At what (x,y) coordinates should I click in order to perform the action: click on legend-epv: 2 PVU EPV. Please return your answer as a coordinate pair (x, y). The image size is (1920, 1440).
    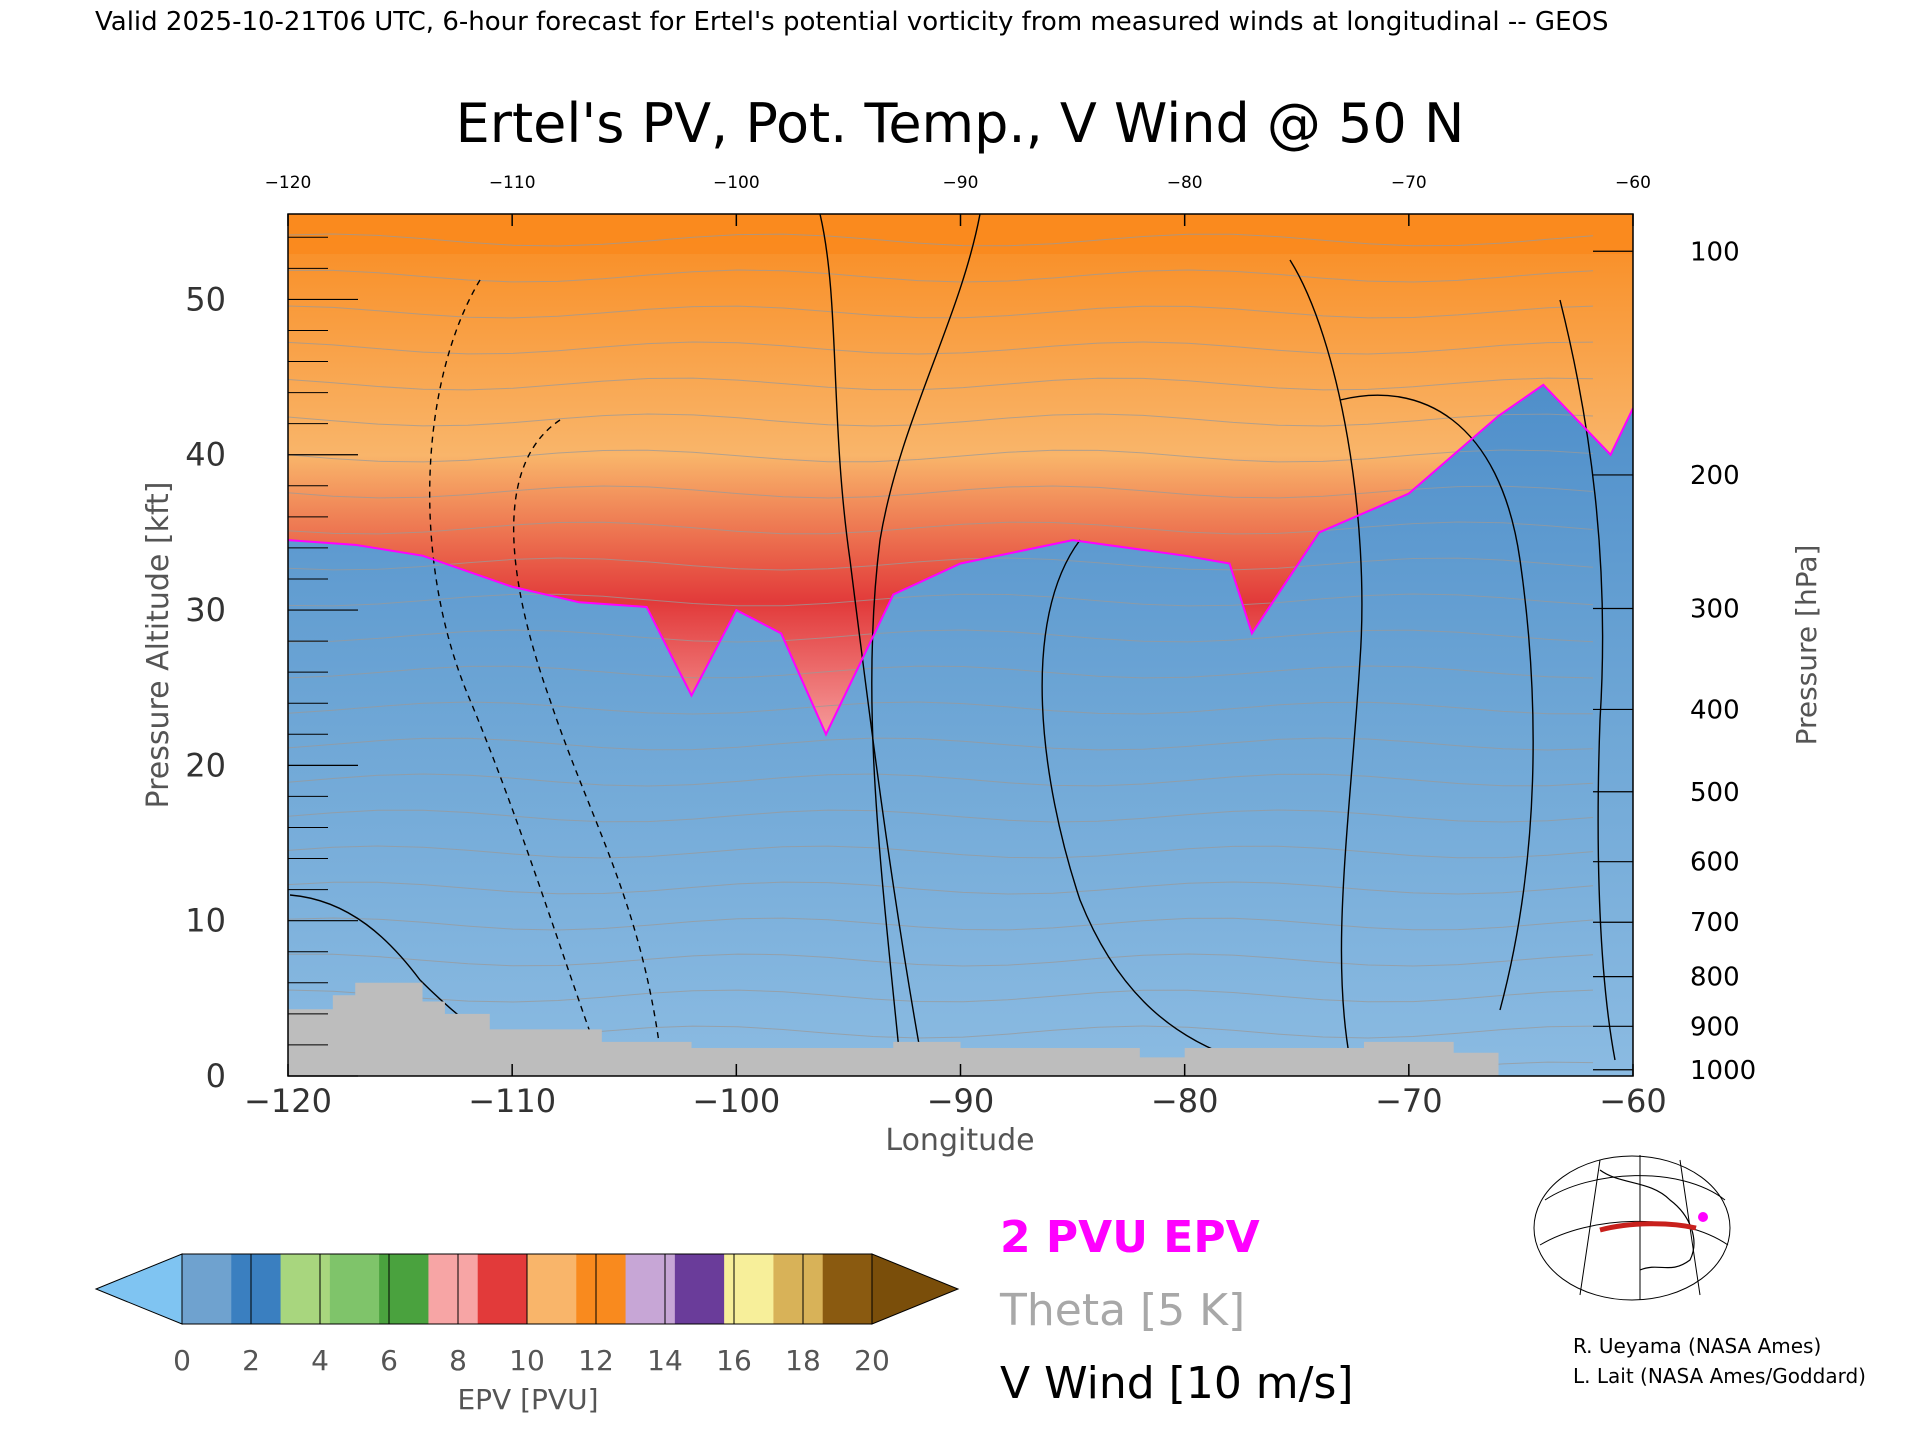
    Looking at the image, I should click on (1130, 1237).